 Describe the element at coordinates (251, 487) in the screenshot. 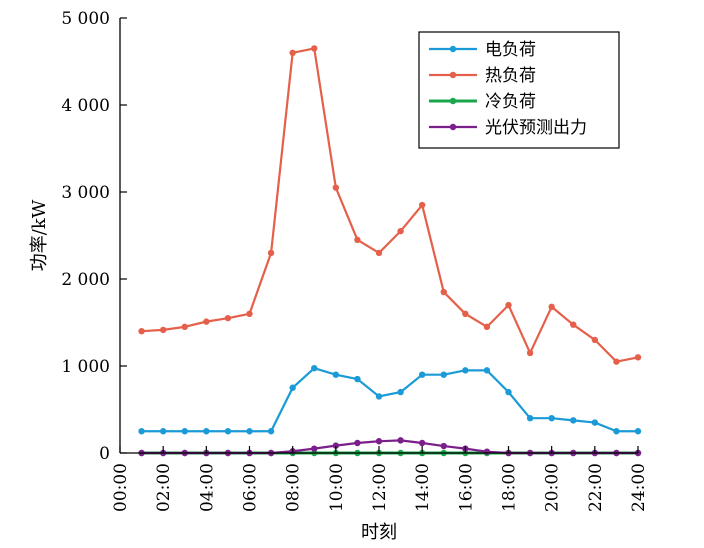

I see `x-tick-label: 06:00` at that location.